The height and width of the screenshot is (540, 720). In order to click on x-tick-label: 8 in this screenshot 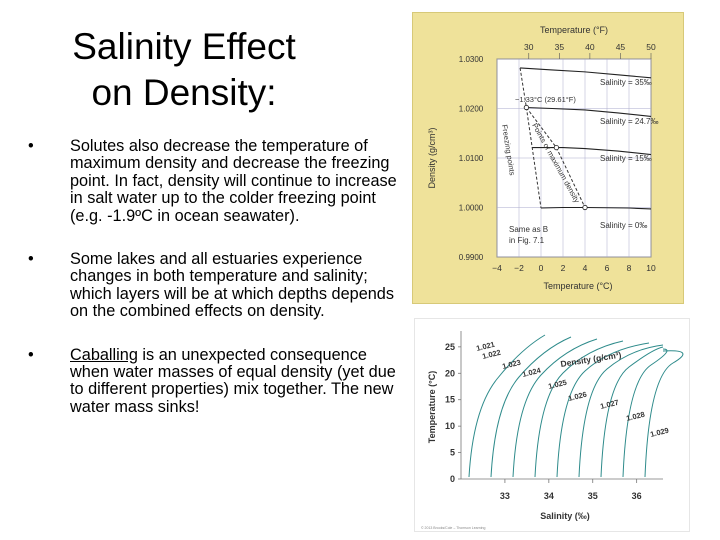, I will do `click(629, 268)`.